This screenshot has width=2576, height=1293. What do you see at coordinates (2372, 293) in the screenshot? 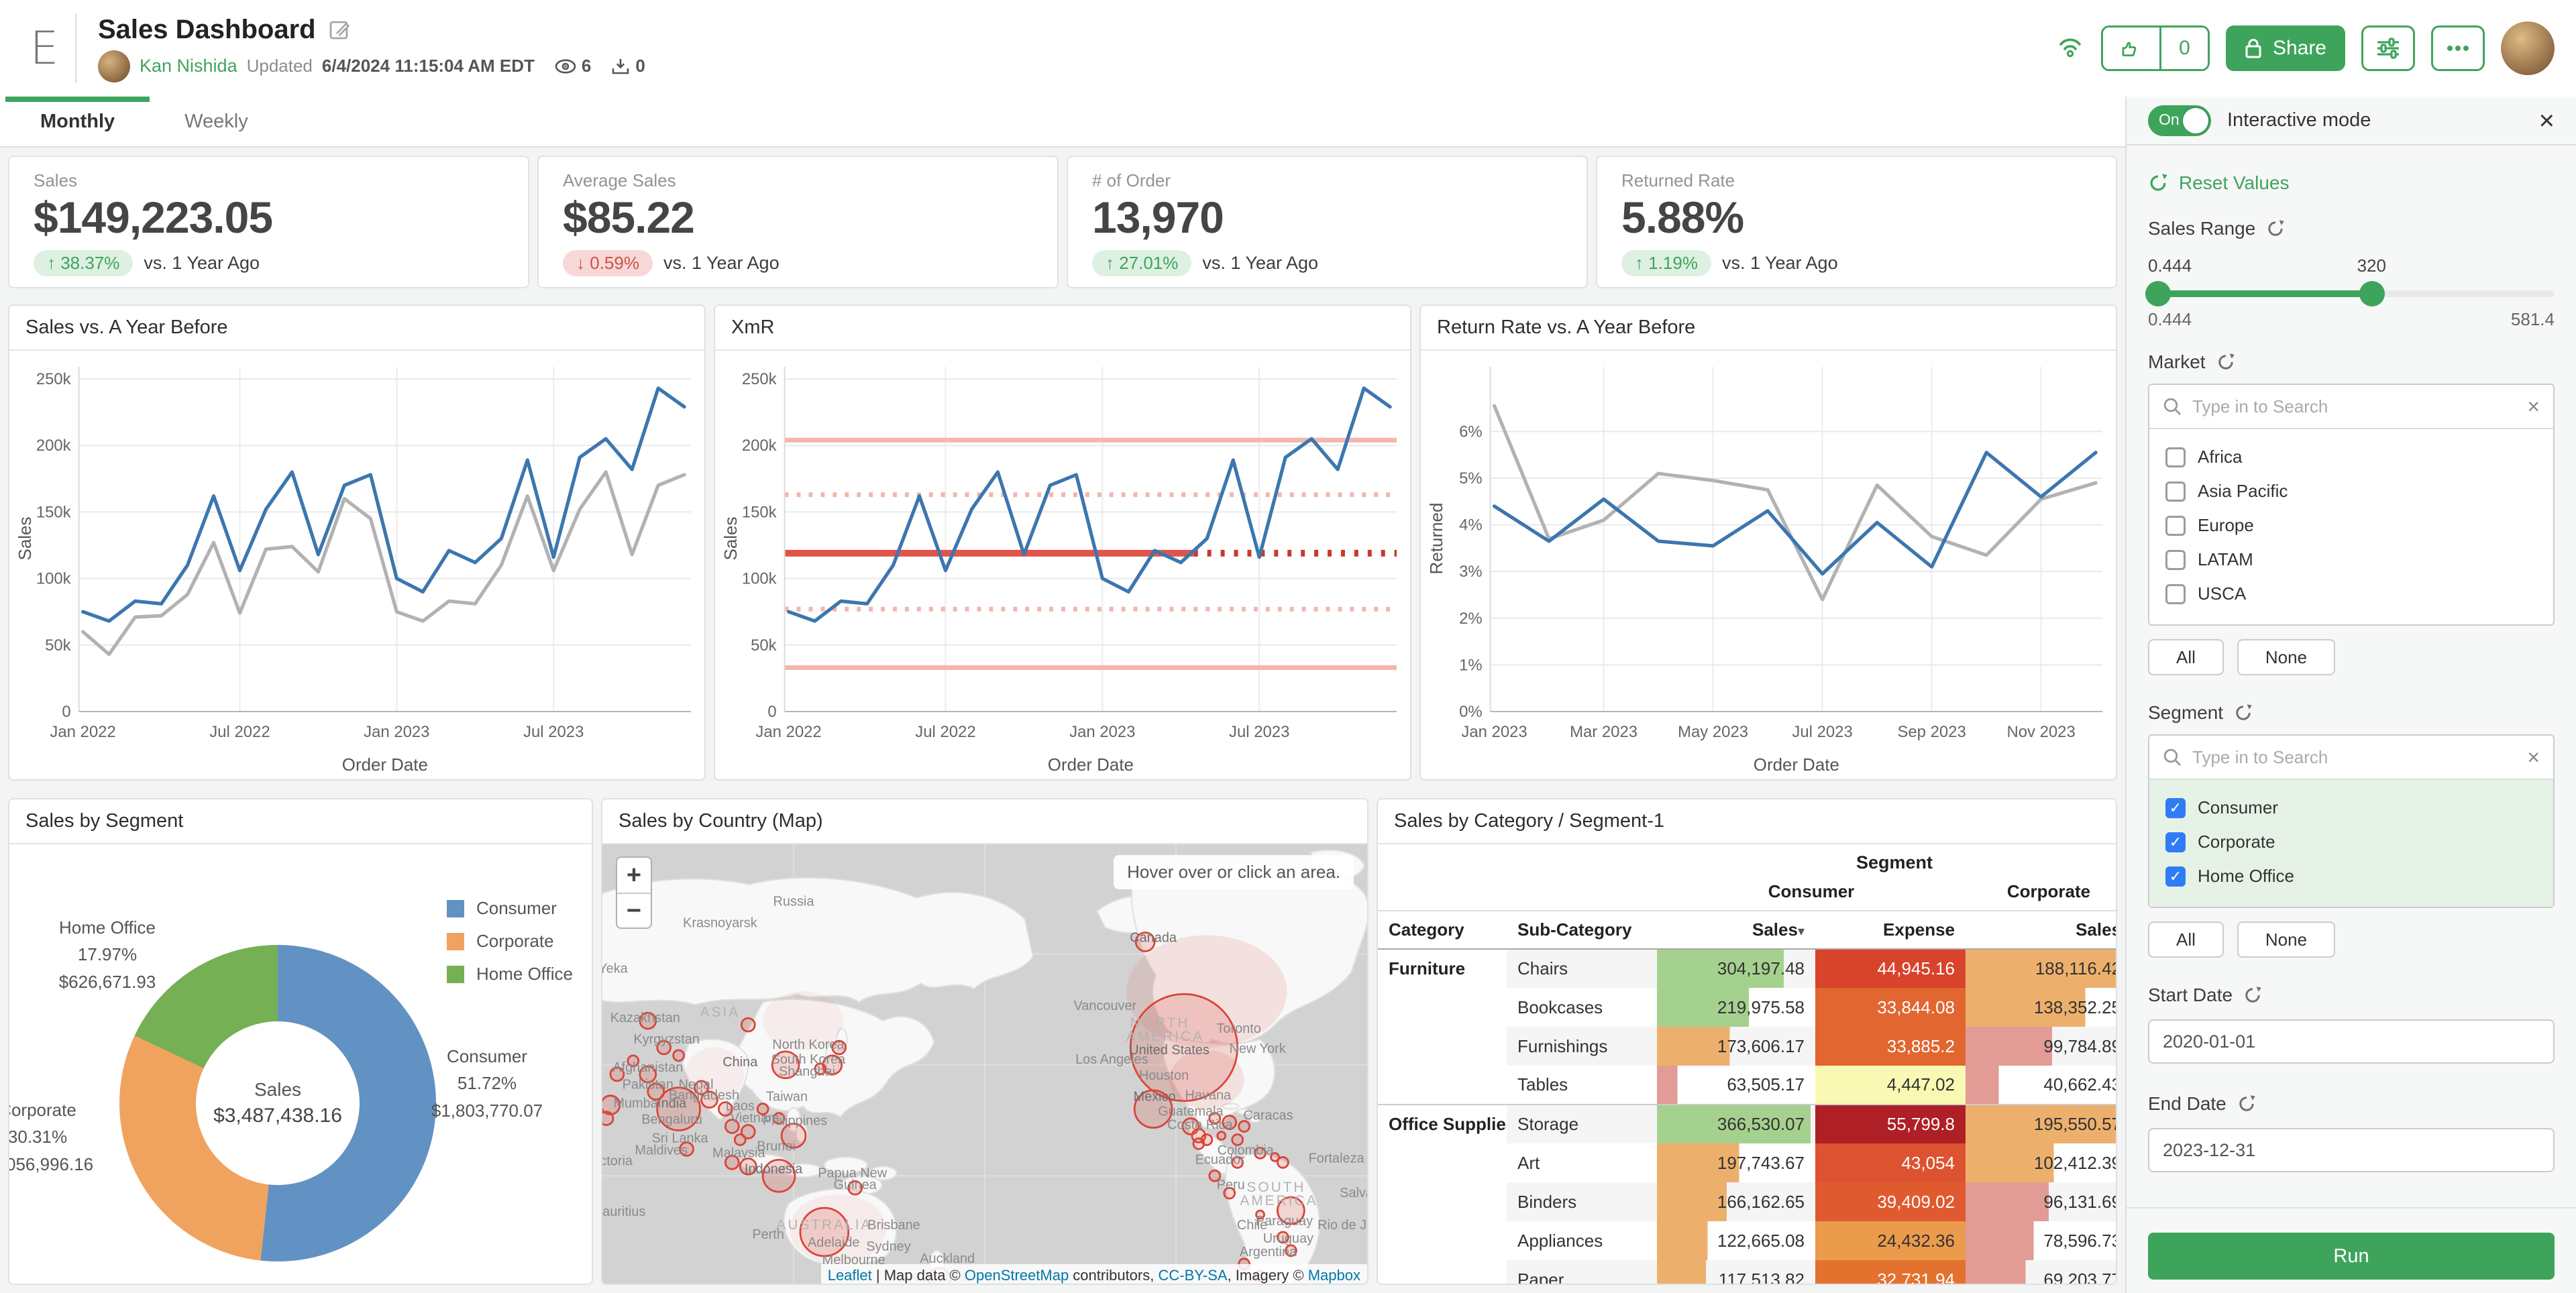
I see `slider-handle-max` at bounding box center [2372, 293].